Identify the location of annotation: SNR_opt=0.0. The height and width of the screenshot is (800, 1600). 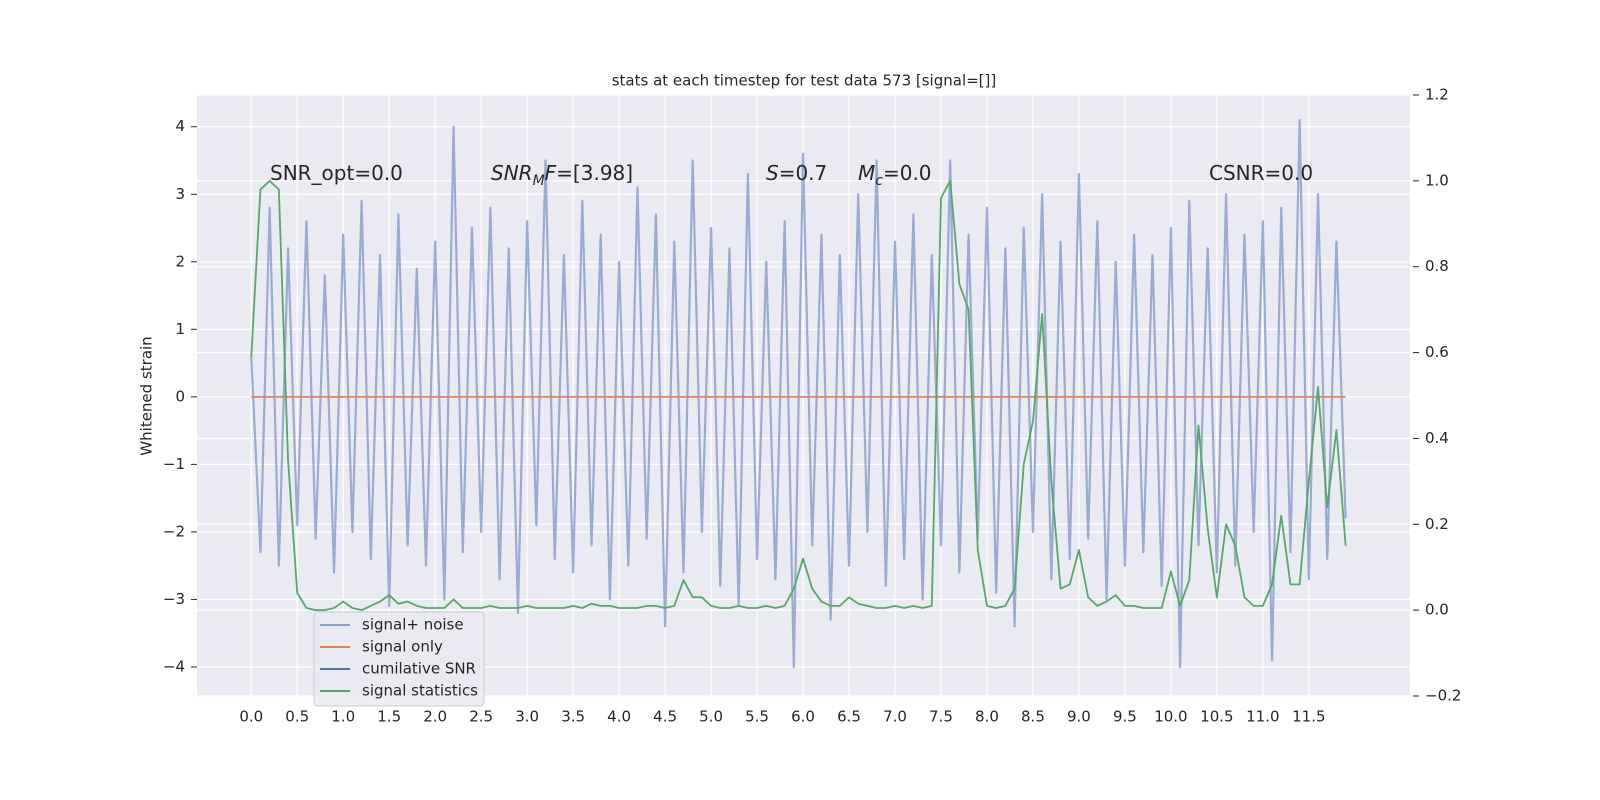
(336, 173).